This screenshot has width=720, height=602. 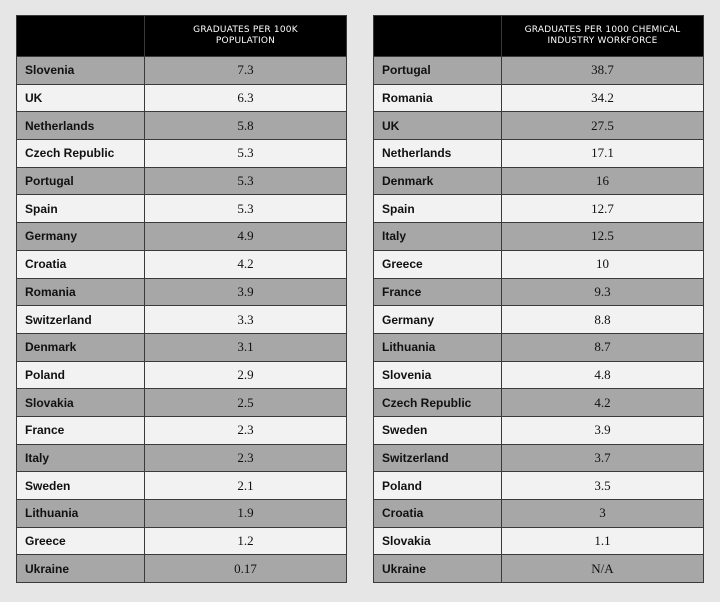 I want to click on table-row: Portugal 5.3, so click(x=181, y=181).